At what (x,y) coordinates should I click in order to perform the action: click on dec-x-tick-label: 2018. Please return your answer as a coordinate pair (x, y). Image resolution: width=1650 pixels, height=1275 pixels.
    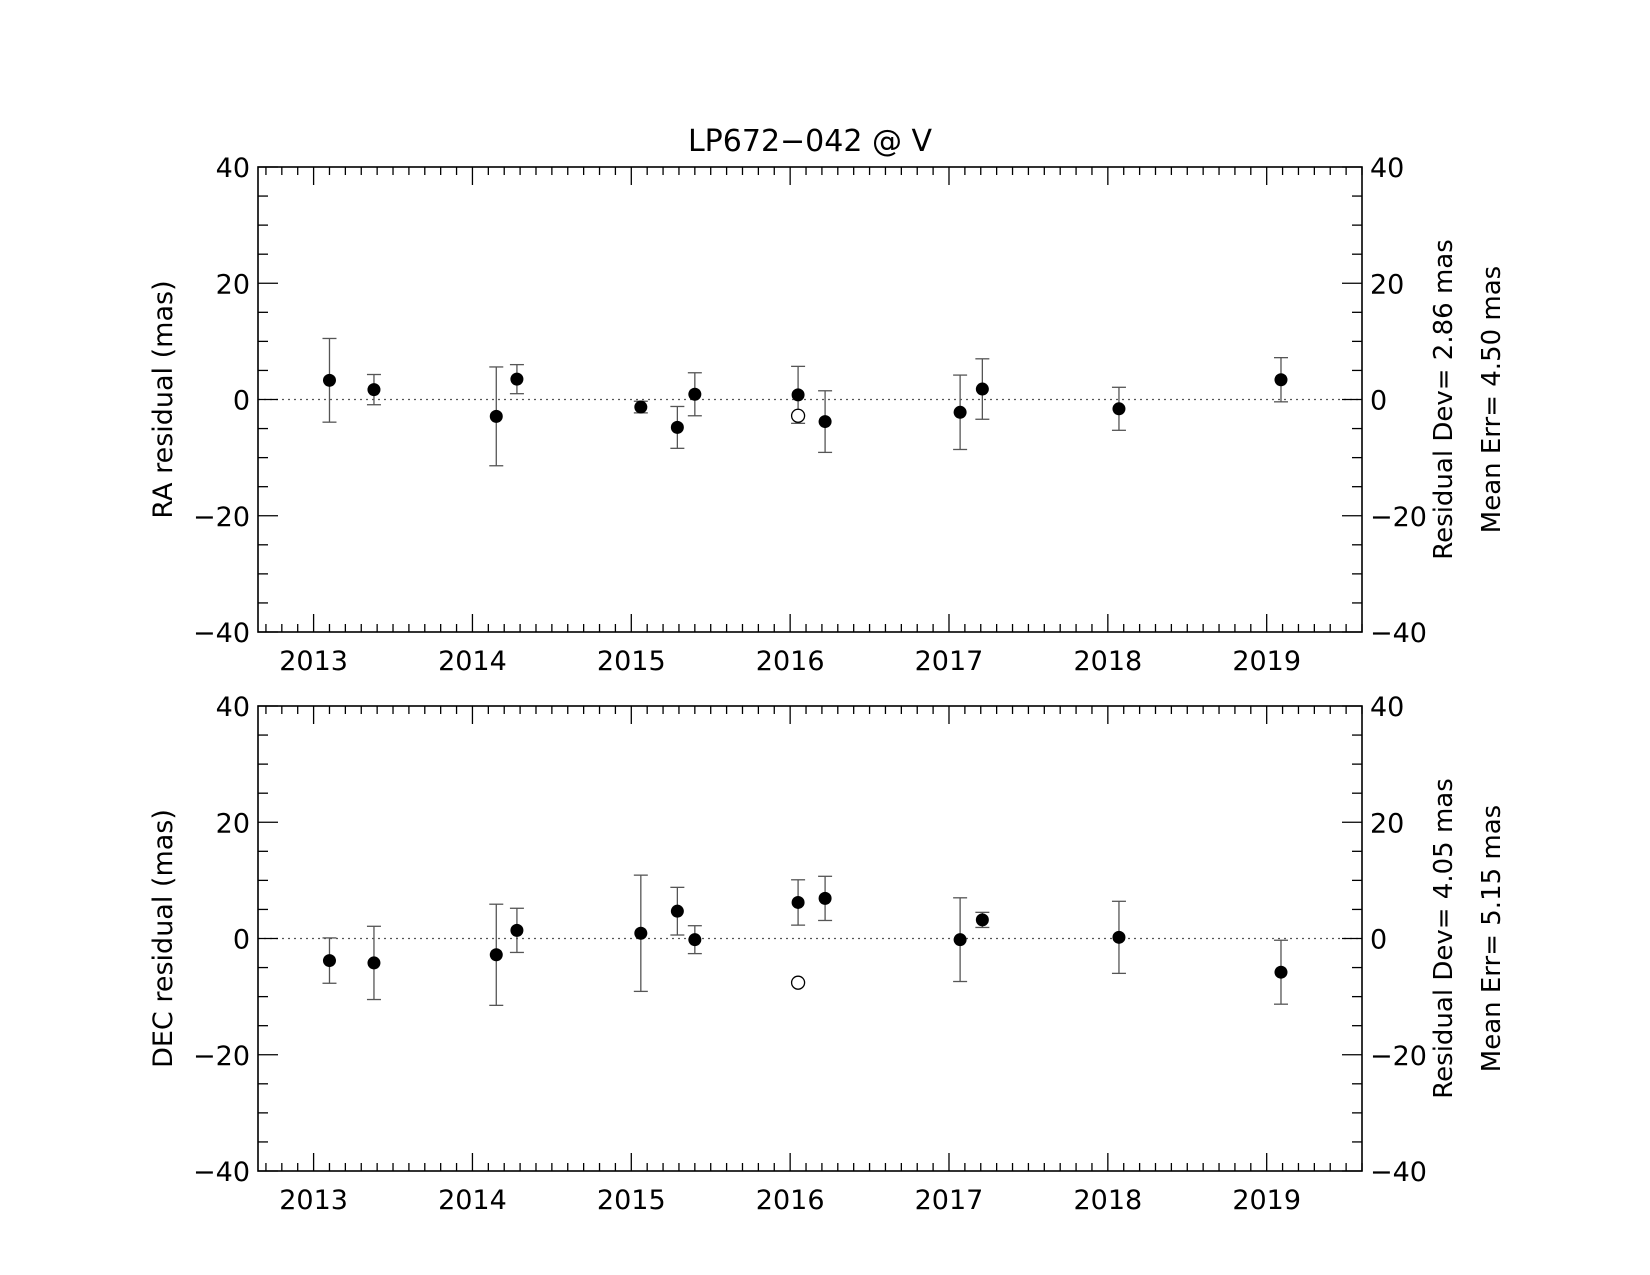
    Looking at the image, I should click on (1107, 1200).